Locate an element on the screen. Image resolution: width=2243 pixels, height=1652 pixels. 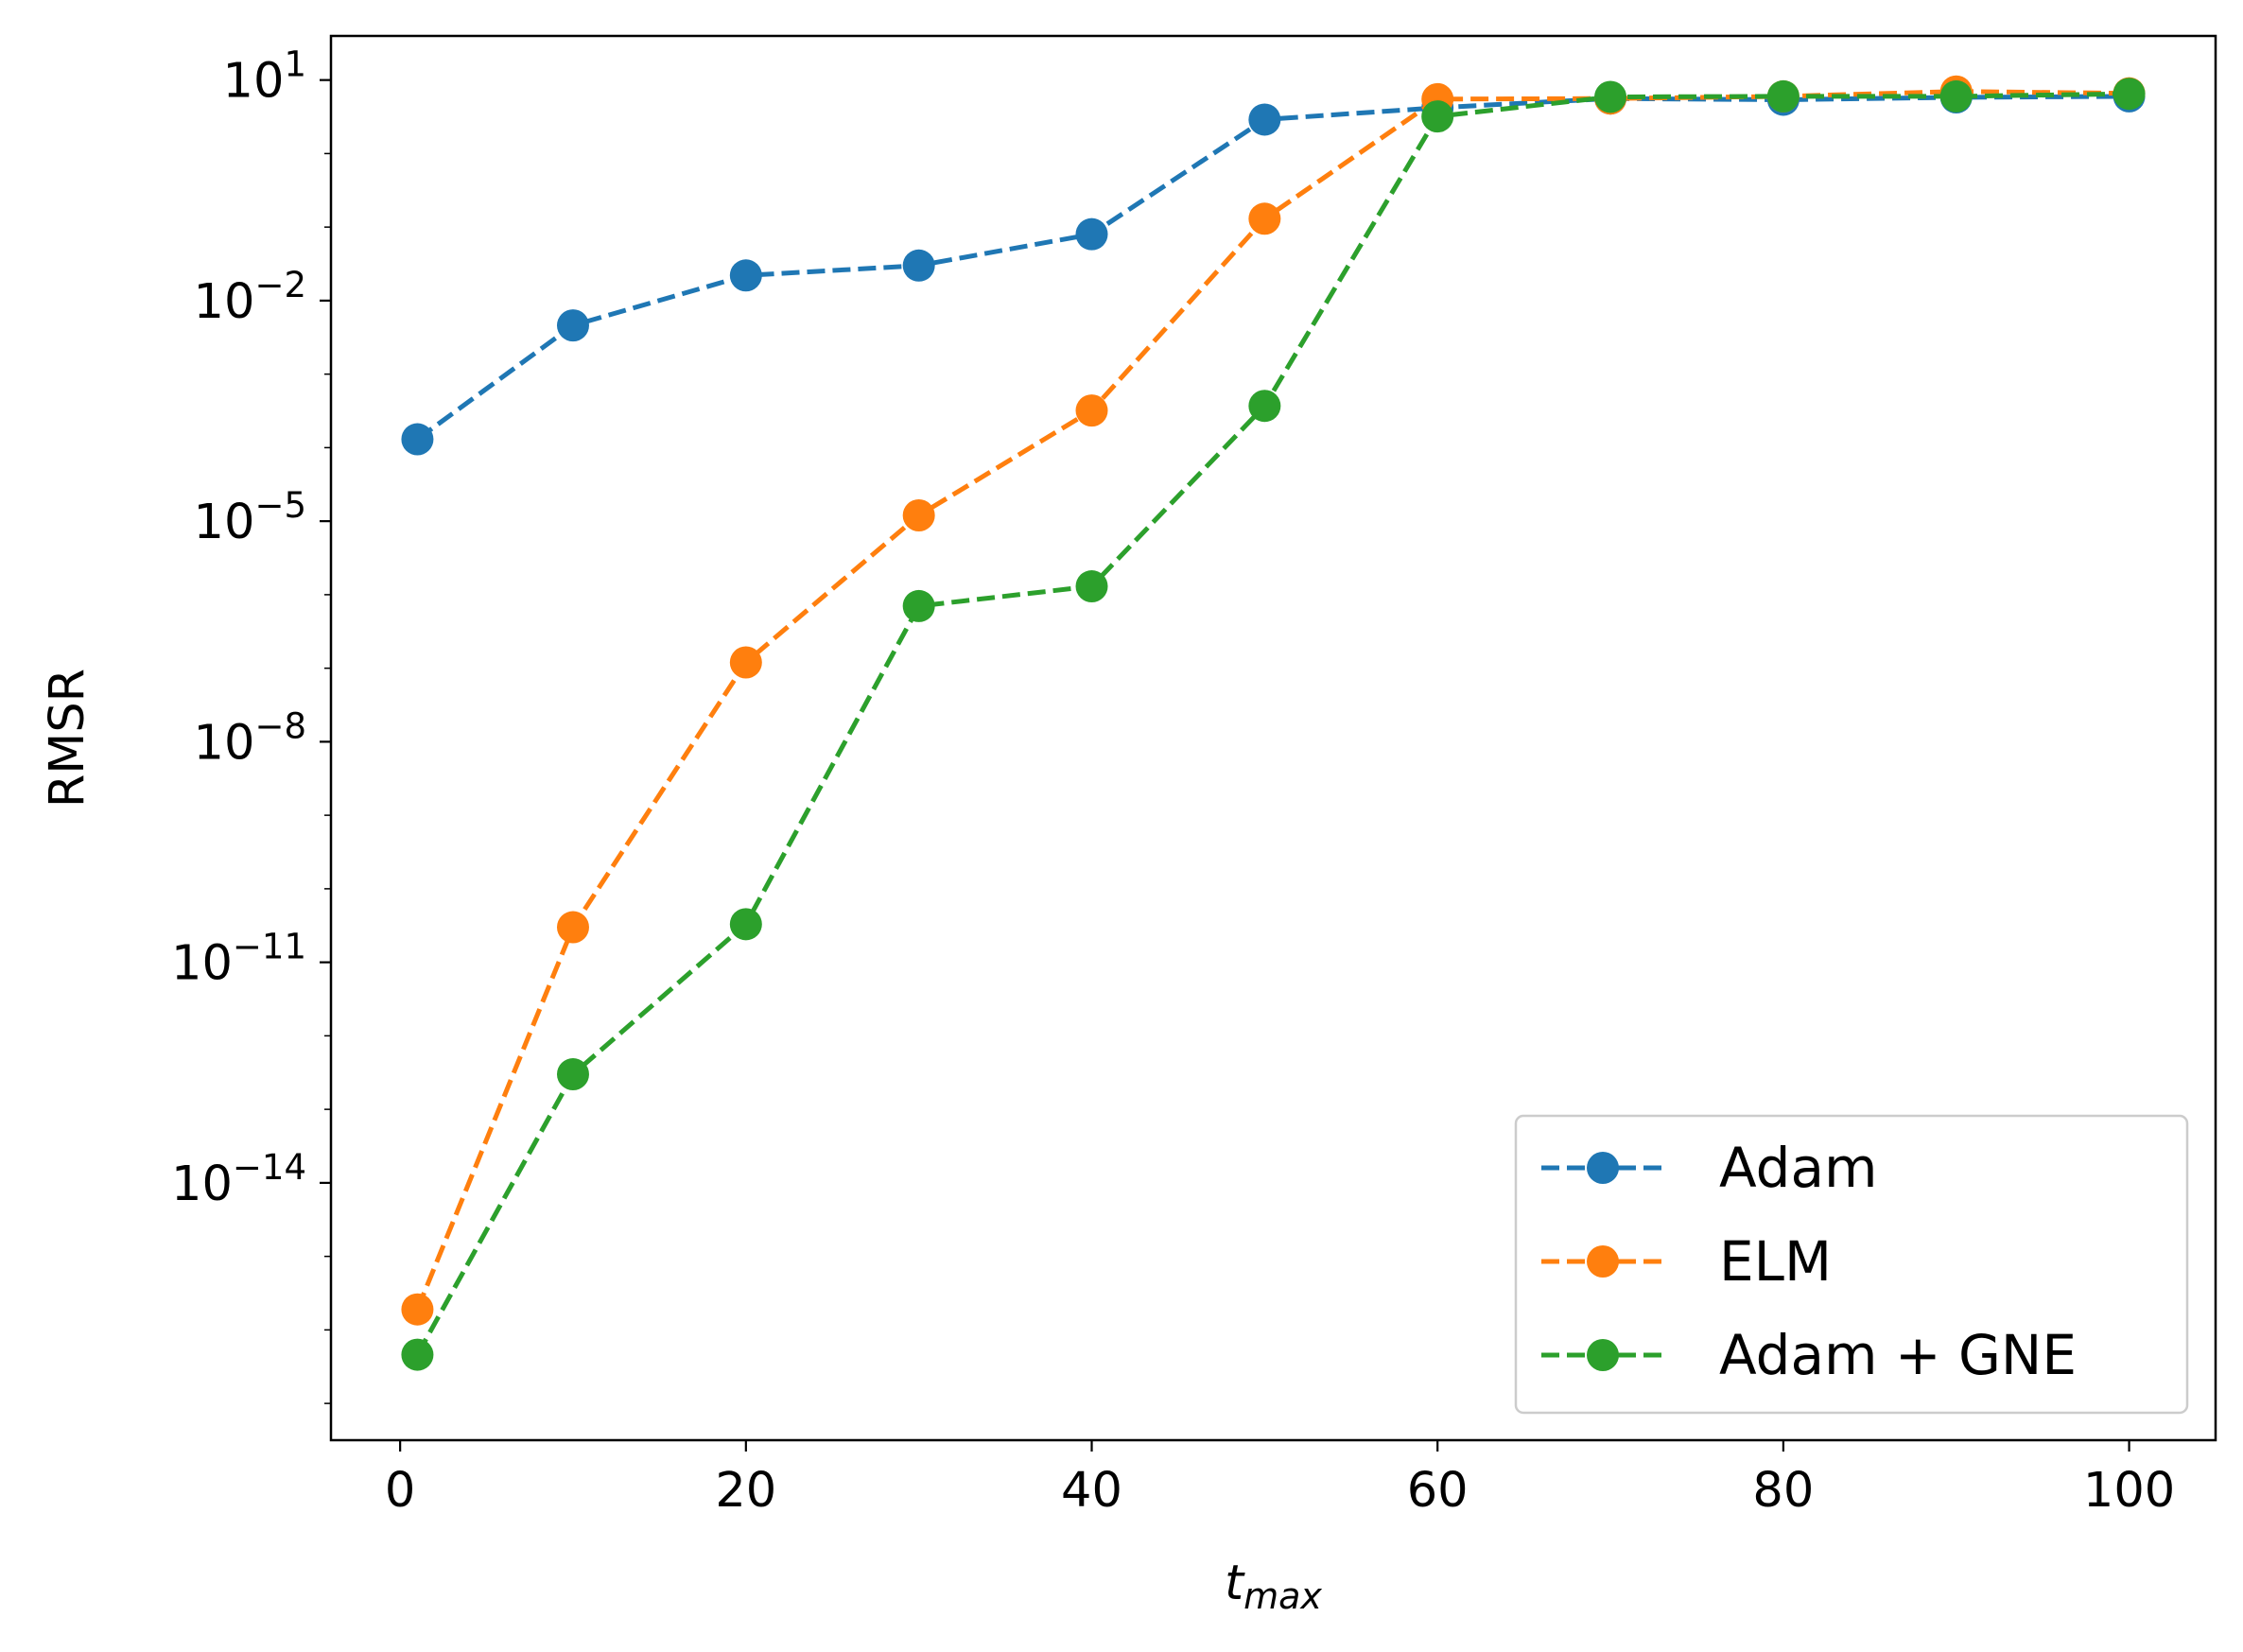
y-tick-label: 10¹ is located at coordinates (264, 77).